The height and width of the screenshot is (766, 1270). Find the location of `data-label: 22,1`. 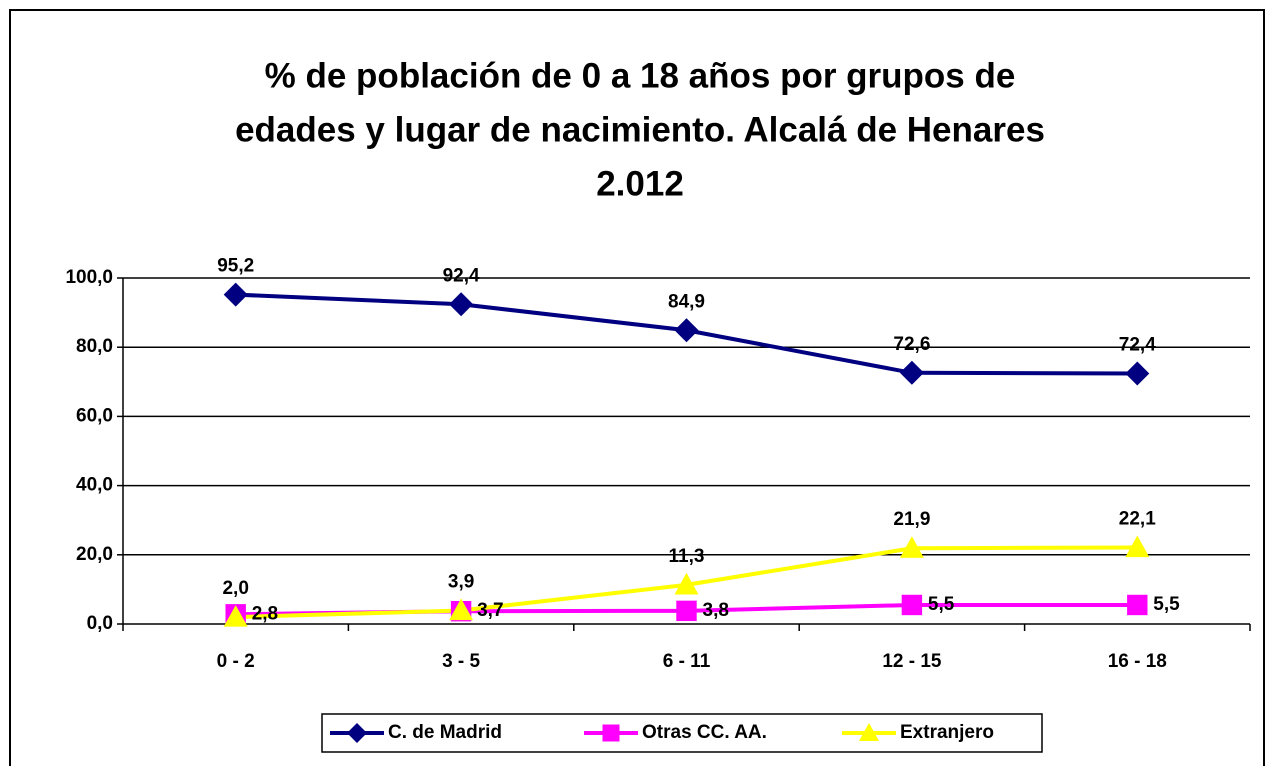

data-label: 22,1 is located at coordinates (1137, 519).